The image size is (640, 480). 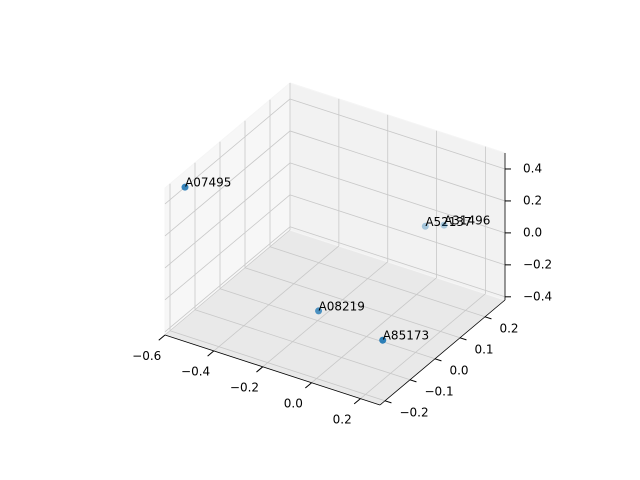 I want to click on z-tick-label: 0.4, so click(x=532, y=168).